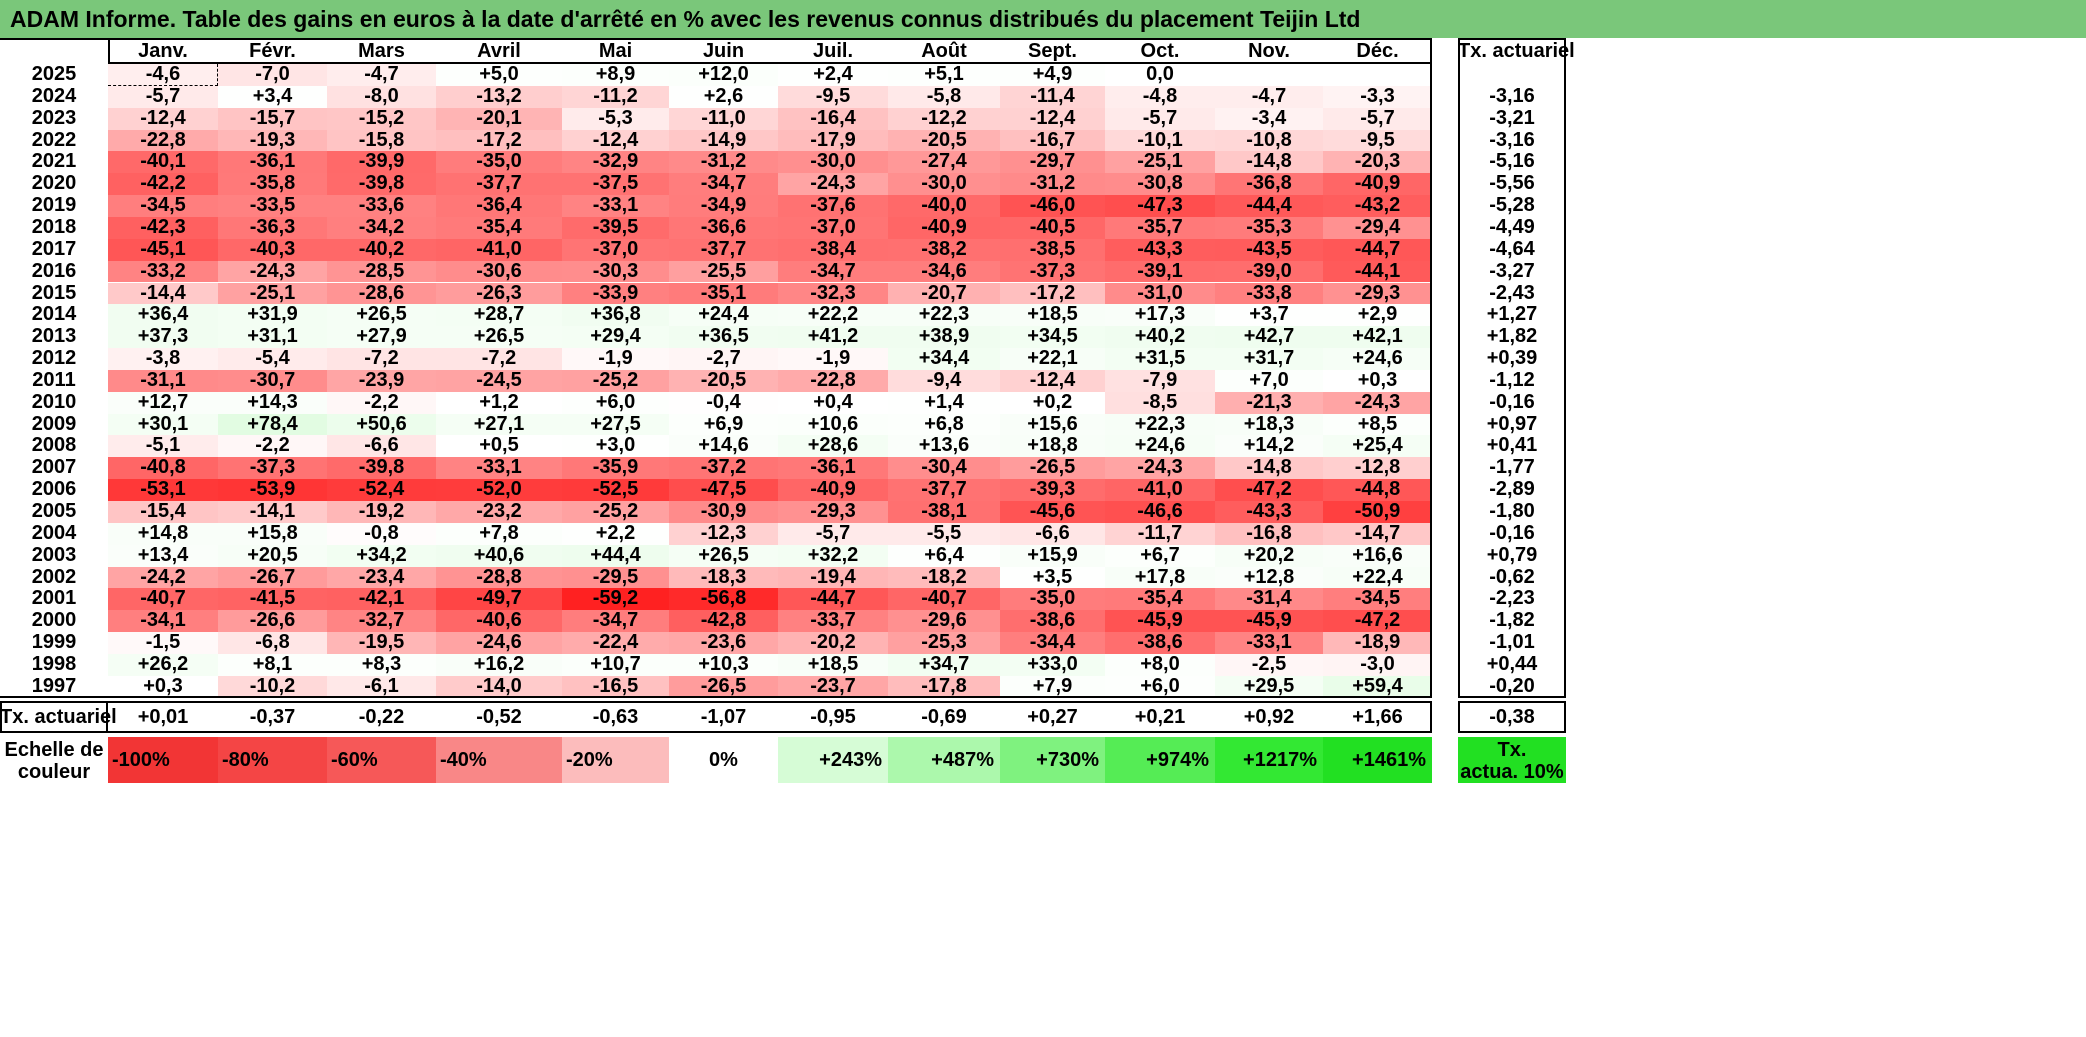 The height and width of the screenshot is (1037, 2086). Describe the element at coordinates (54, 532) in the screenshot. I see `year-label: 2004` at that location.